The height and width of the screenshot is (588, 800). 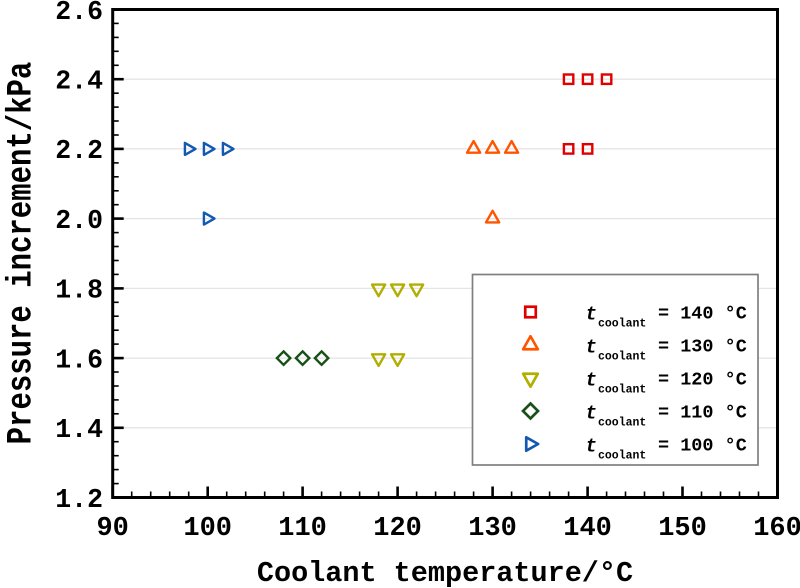 What do you see at coordinates (79, 360) in the screenshot?
I see `svg-text: 1.6` at bounding box center [79, 360].